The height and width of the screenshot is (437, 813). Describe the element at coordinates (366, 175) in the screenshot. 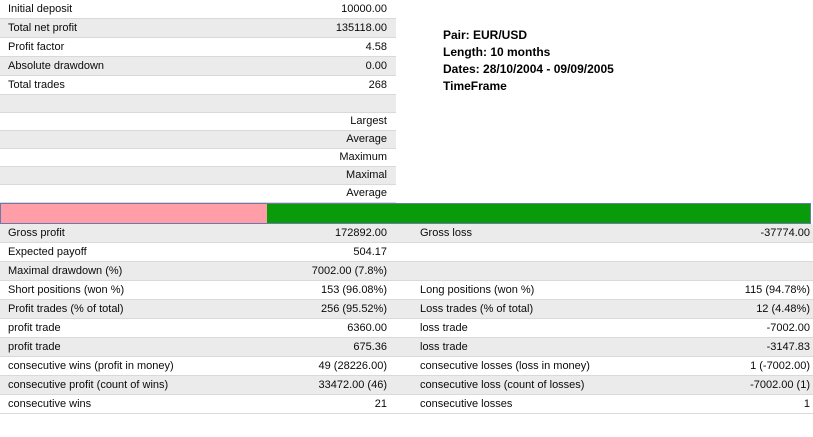

I see `metric-value: Maximal` at that location.